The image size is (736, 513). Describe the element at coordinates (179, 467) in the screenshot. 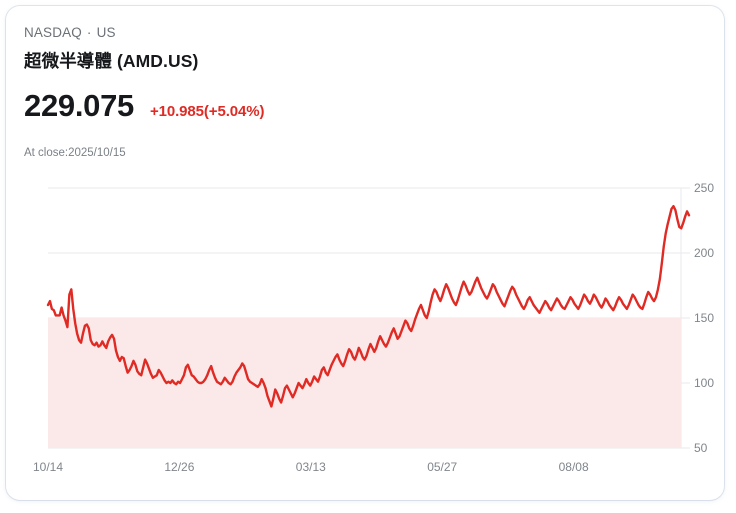

I see `x-axis-label: 12/26` at that location.